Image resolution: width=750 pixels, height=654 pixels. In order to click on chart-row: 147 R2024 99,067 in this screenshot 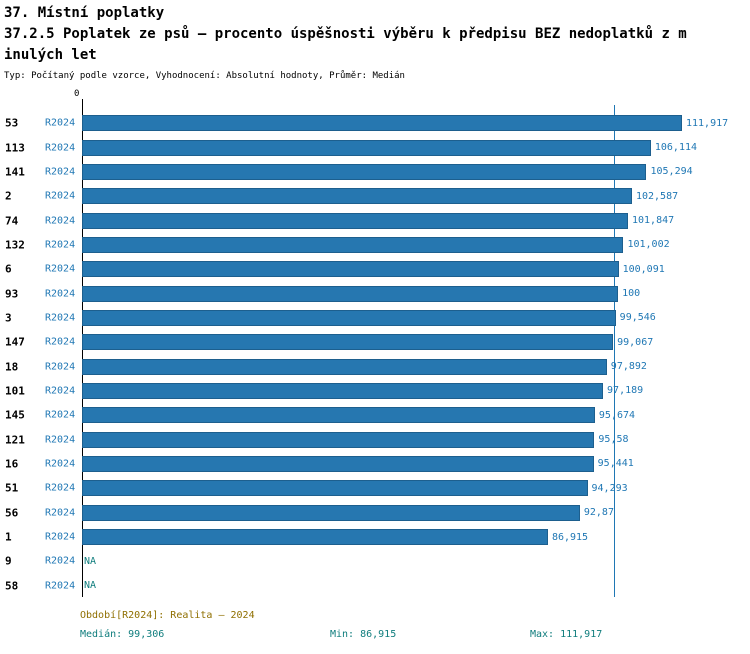, I will do `click(375, 342)`.